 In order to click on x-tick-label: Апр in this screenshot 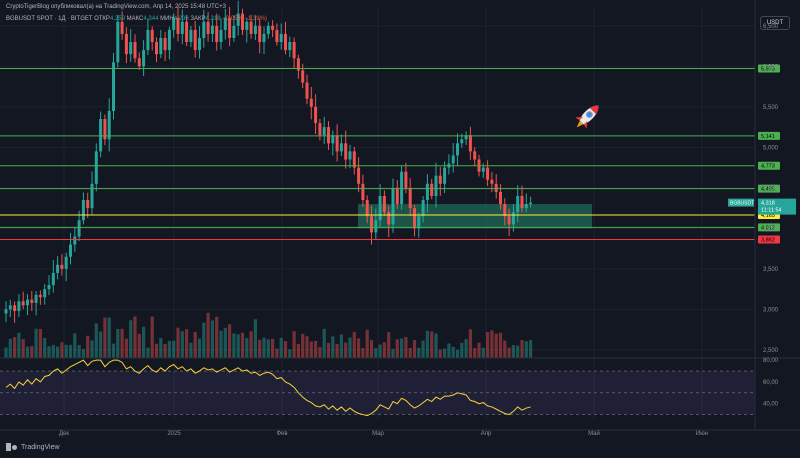, I will do `click(486, 434)`.